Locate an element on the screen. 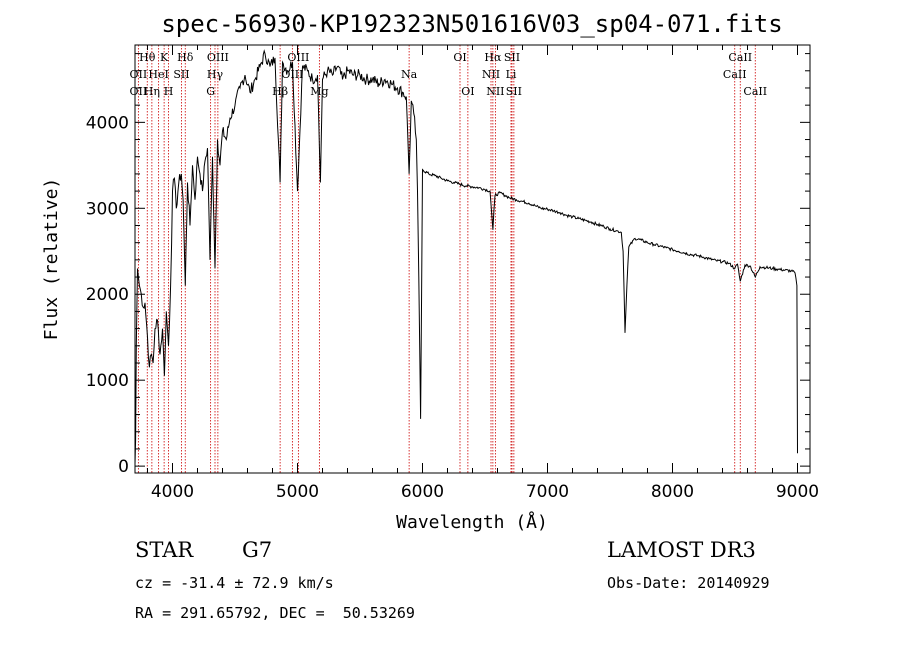 Image resolution: width=900 pixels, height=649 pixels. object-class: STAR is located at coordinates (164, 550).